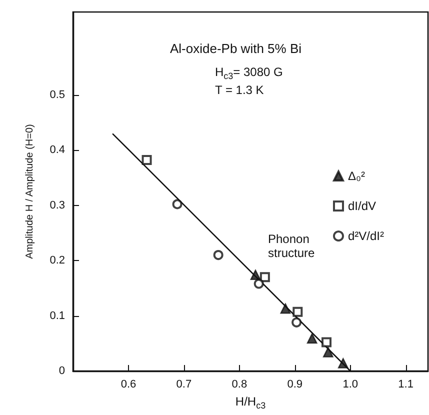 The width and height of the screenshot is (429, 415). I want to click on legend-label: dI/dV, so click(362, 206).